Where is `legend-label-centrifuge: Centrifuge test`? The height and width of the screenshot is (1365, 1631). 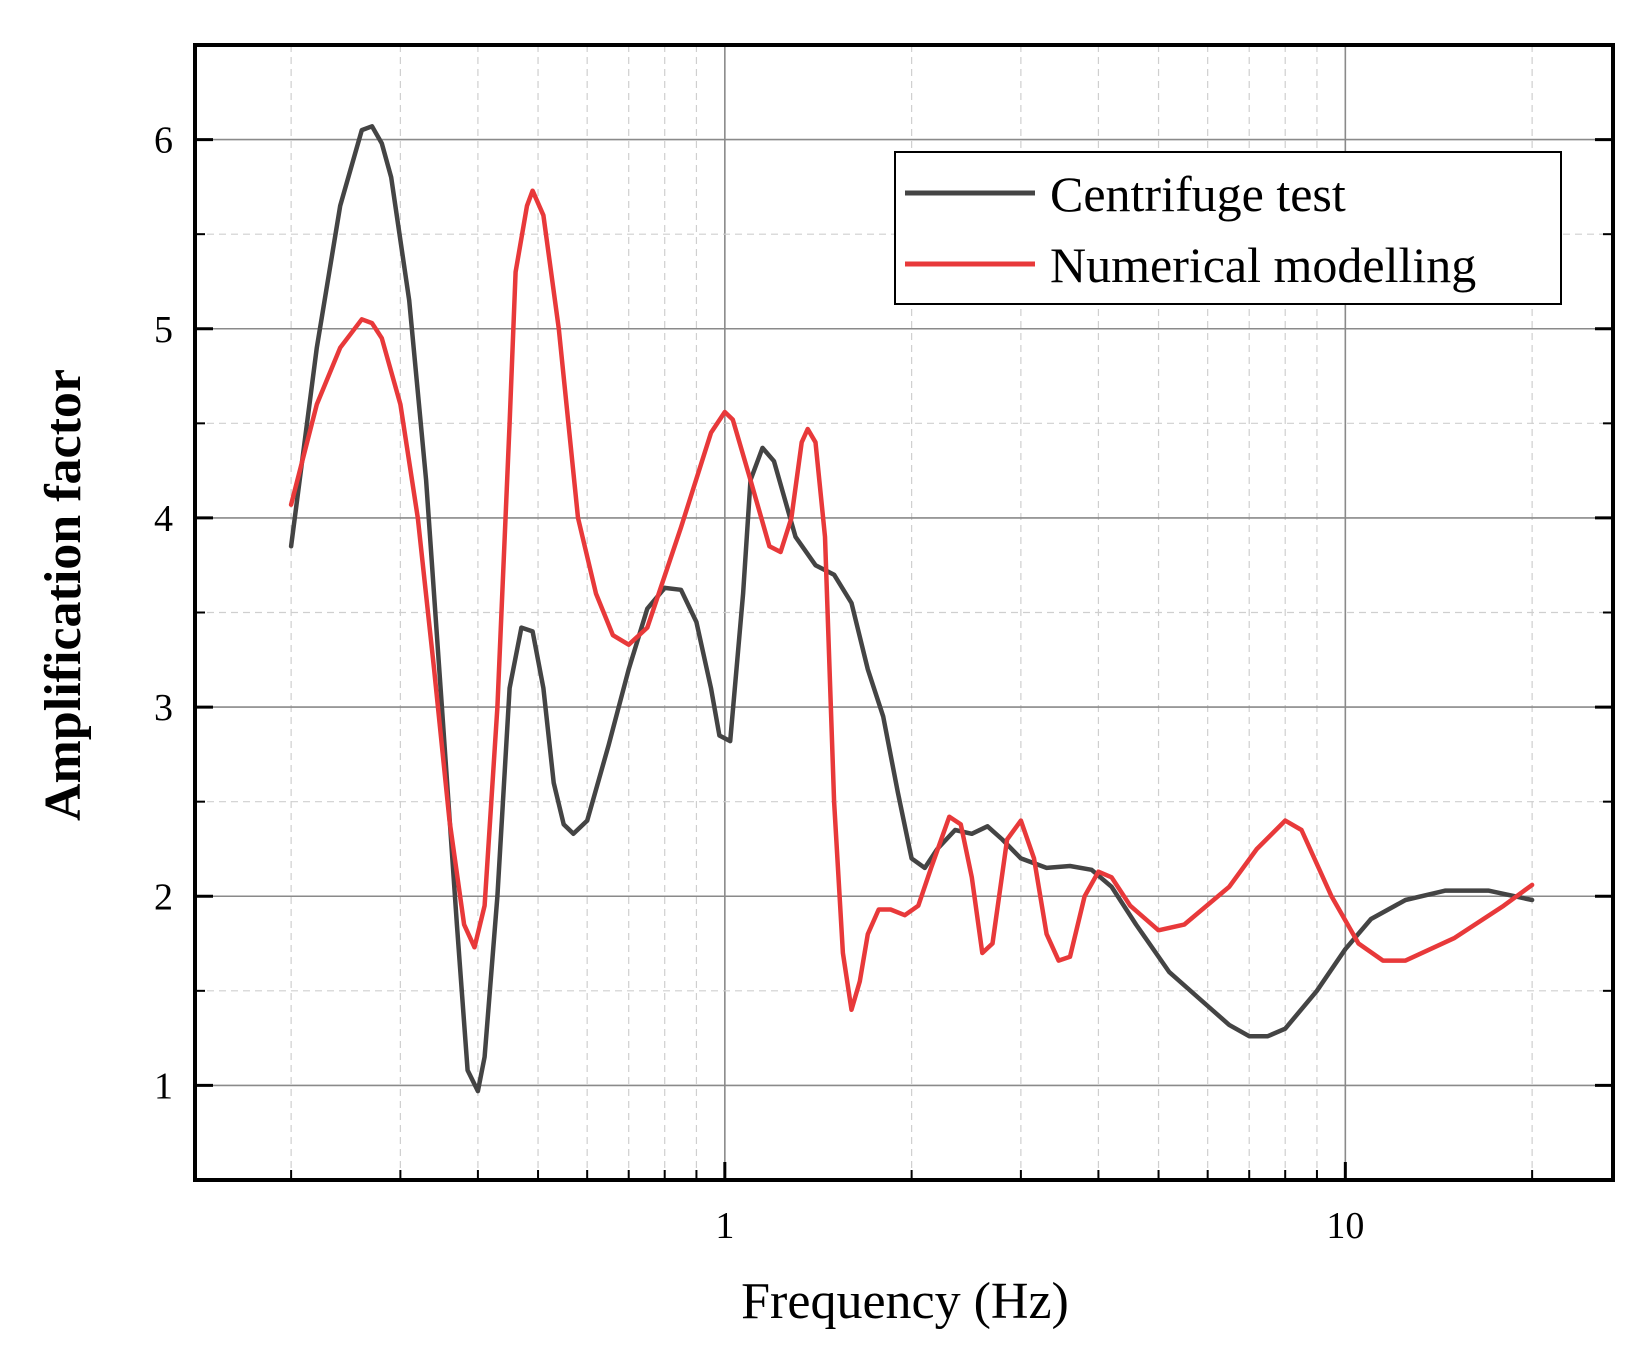 legend-label-centrifuge: Centrifuge test is located at coordinates (1198, 194).